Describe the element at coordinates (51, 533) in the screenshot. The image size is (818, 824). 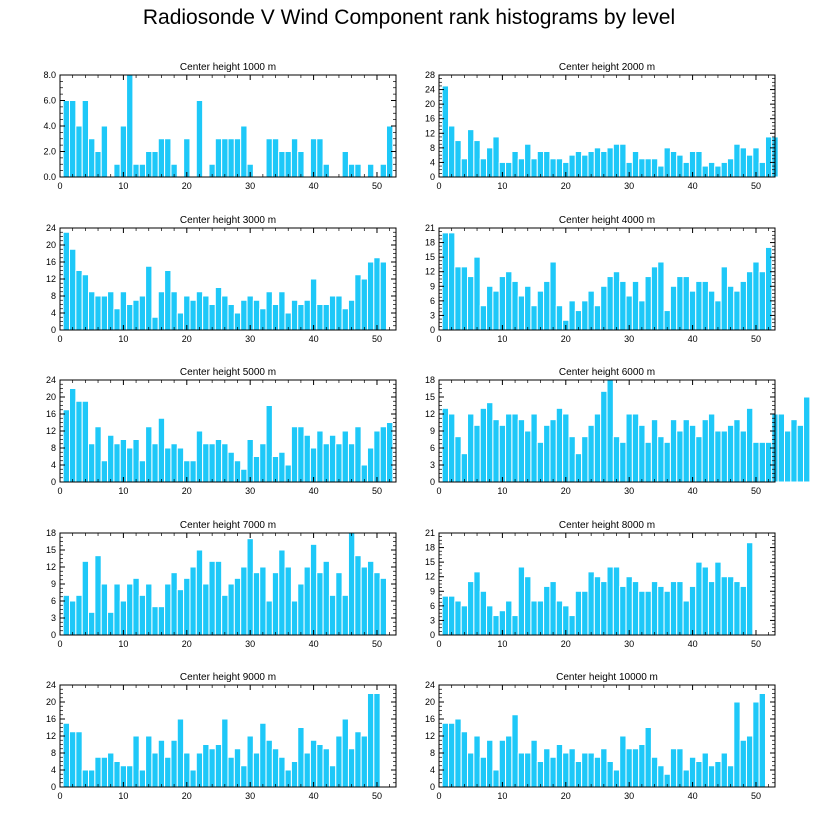
I see `y-tick-label: 18` at that location.